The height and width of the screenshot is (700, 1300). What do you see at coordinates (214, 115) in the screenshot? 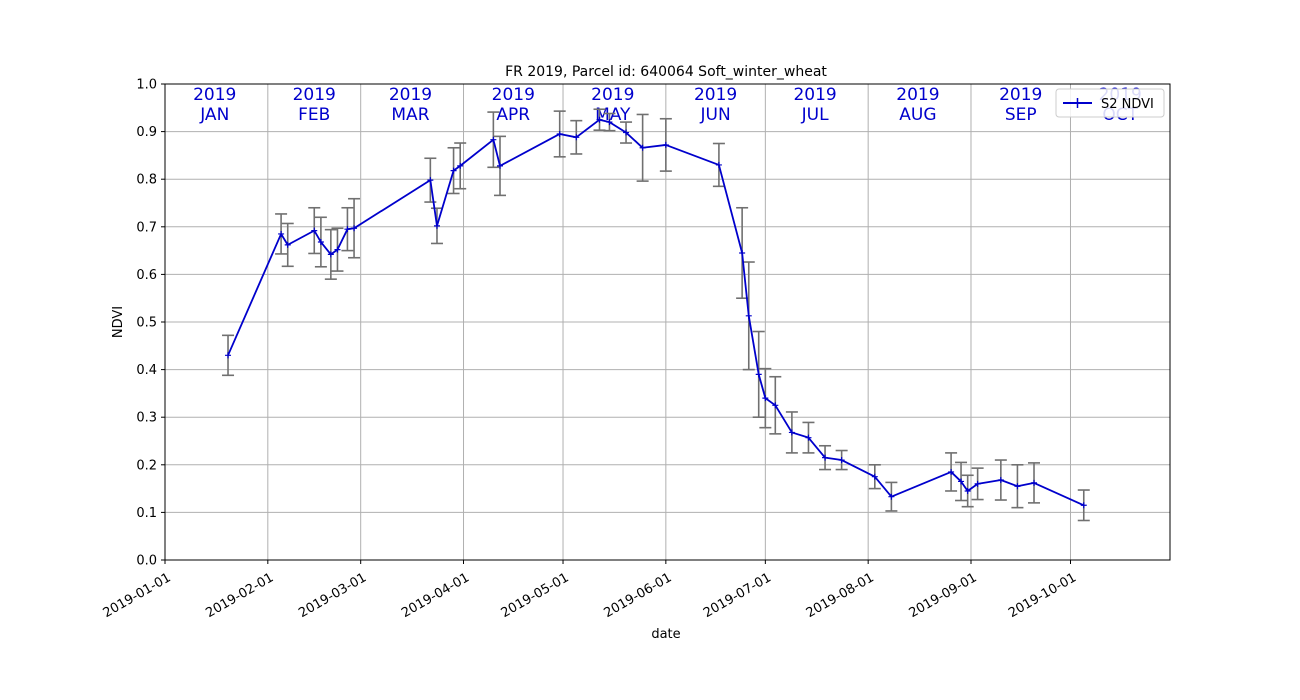
I see `month-name-label: JAN` at bounding box center [214, 115].